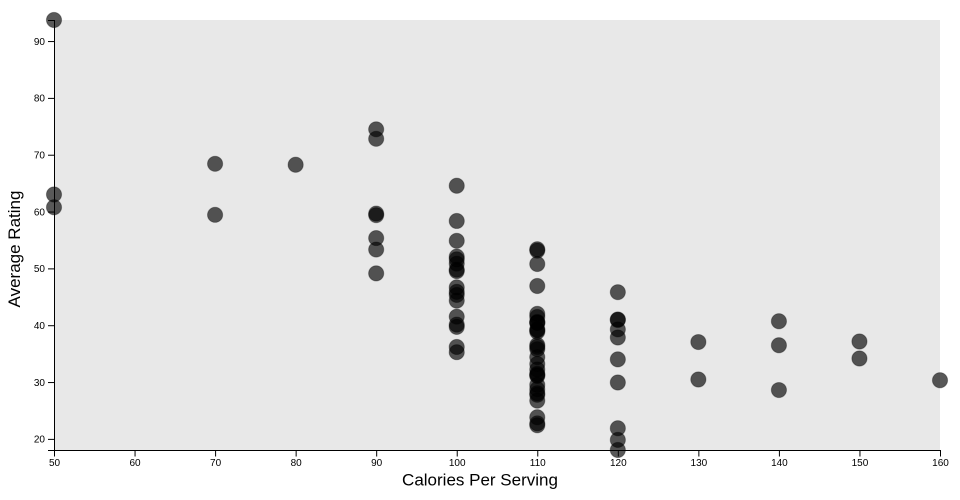 The width and height of the screenshot is (960, 500). I want to click on svg-text: 160, so click(940, 463).